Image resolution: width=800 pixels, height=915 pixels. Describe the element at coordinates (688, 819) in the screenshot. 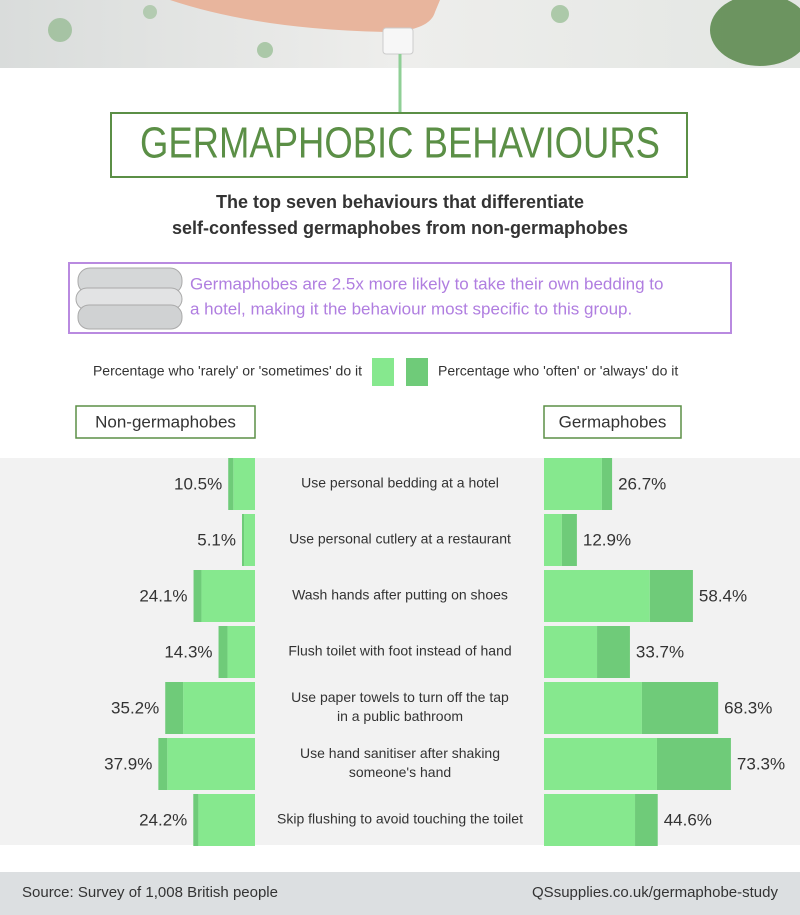

I see `value-label: 44.6%` at that location.